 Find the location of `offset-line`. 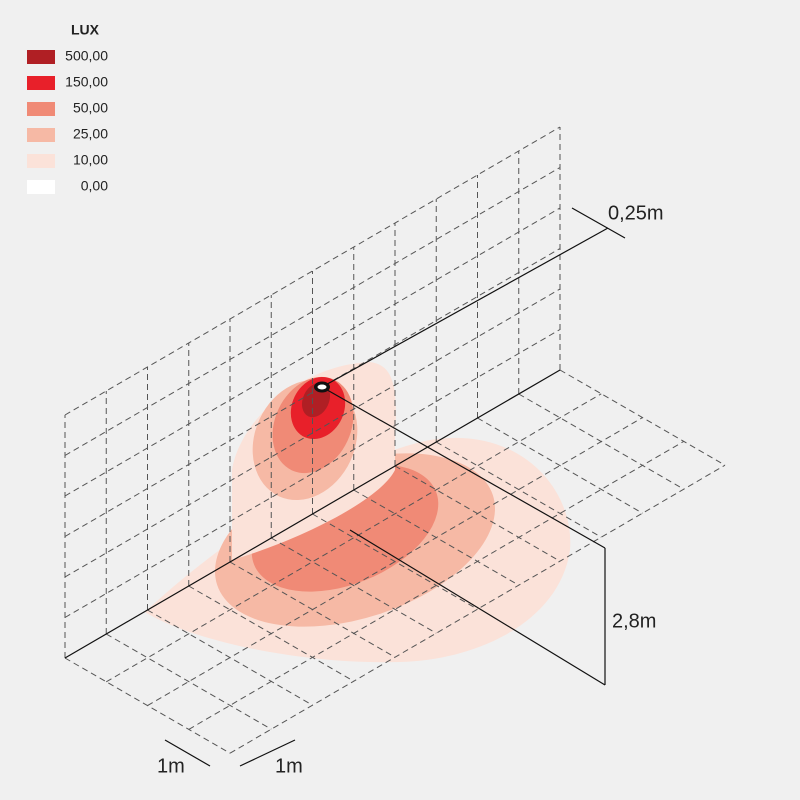

offset-line is located at coordinates (465, 307).